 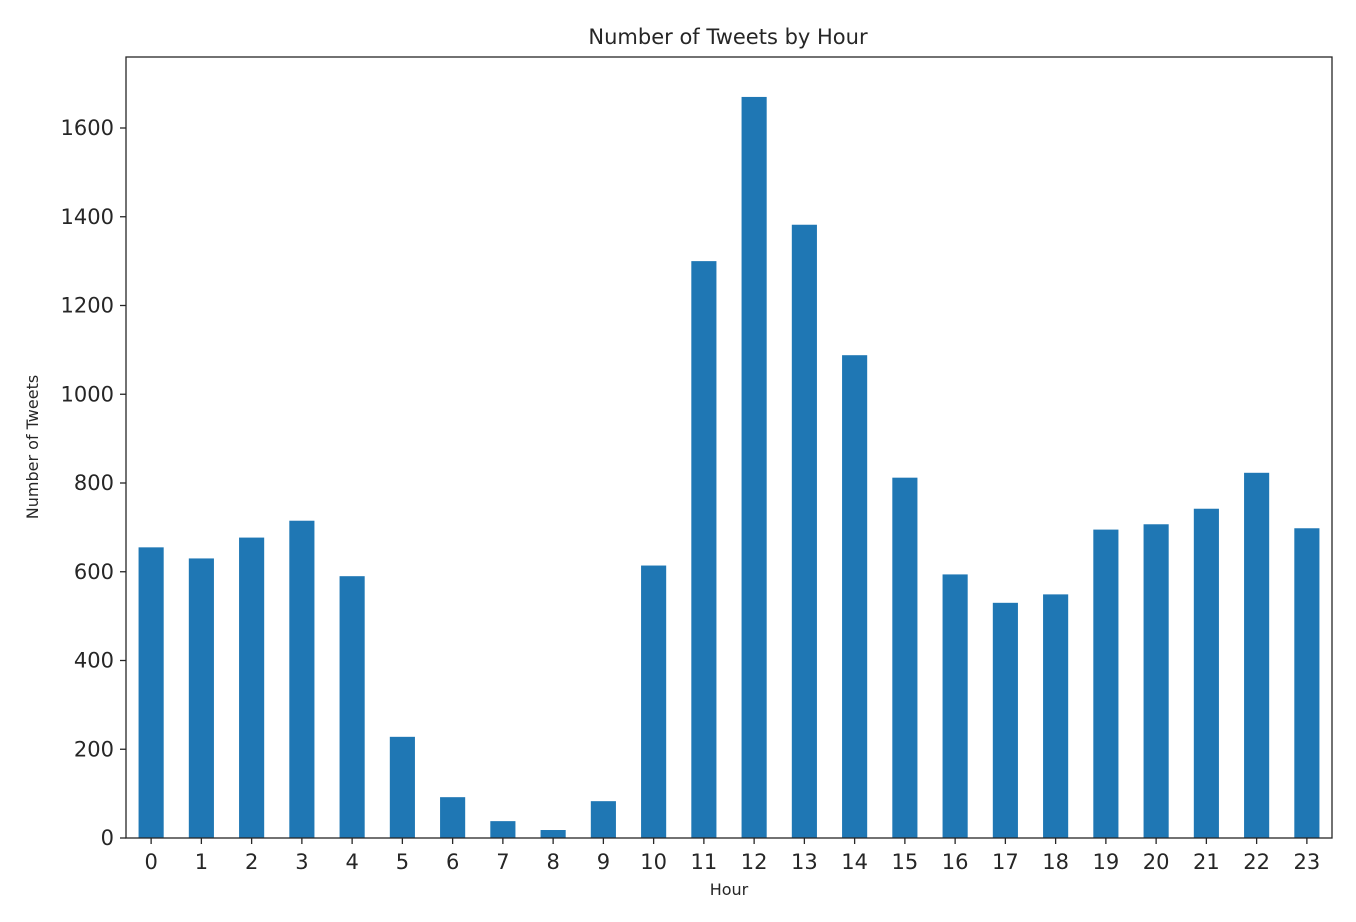 I want to click on x-tick-label: 20, so click(x=1156, y=862).